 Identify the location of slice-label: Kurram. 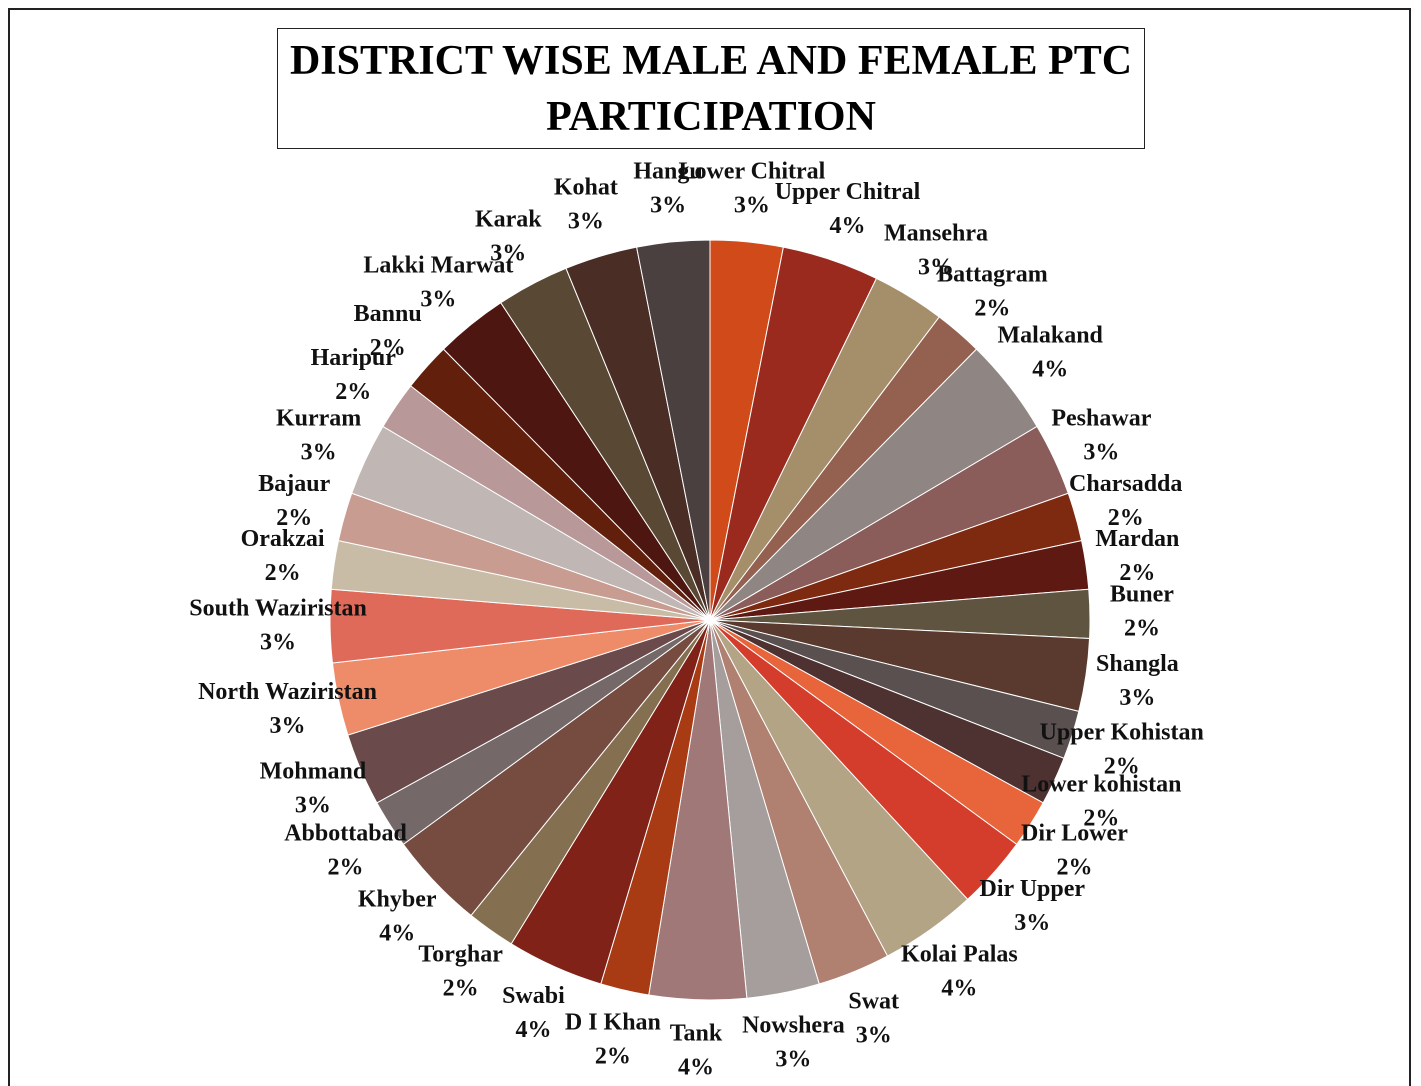
(318, 419).